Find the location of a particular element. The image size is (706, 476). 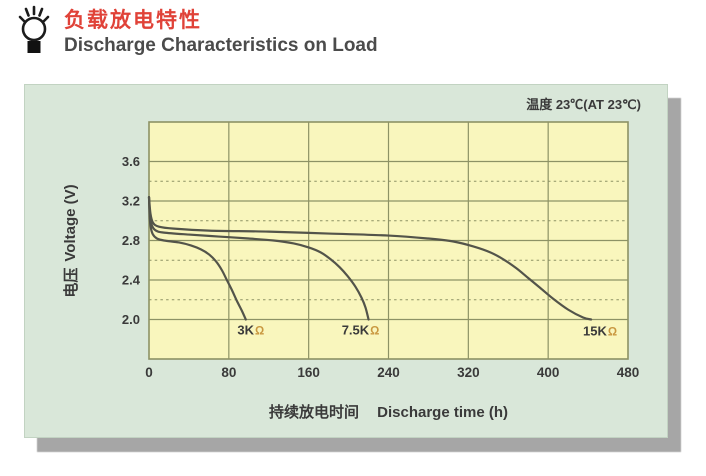

lightbulb-icon is located at coordinates (34, 29).